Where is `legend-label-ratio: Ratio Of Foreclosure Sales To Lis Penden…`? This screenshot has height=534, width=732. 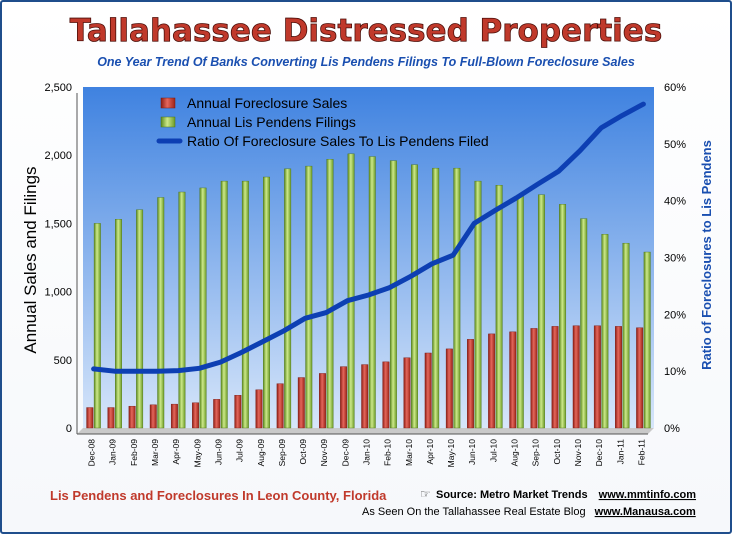
legend-label-ratio: Ratio Of Foreclosure Sales To Lis Penden… is located at coordinates (338, 141).